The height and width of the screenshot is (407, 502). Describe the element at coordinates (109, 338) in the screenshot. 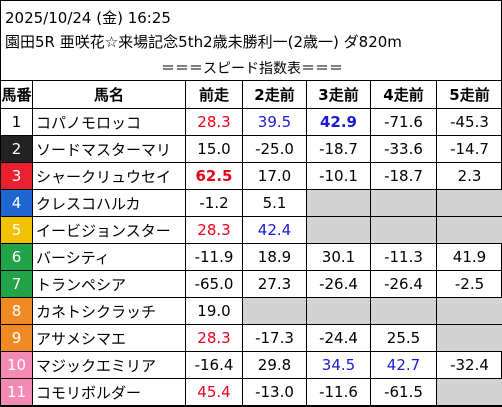

I see `horse-name: アサメシマエ` at that location.